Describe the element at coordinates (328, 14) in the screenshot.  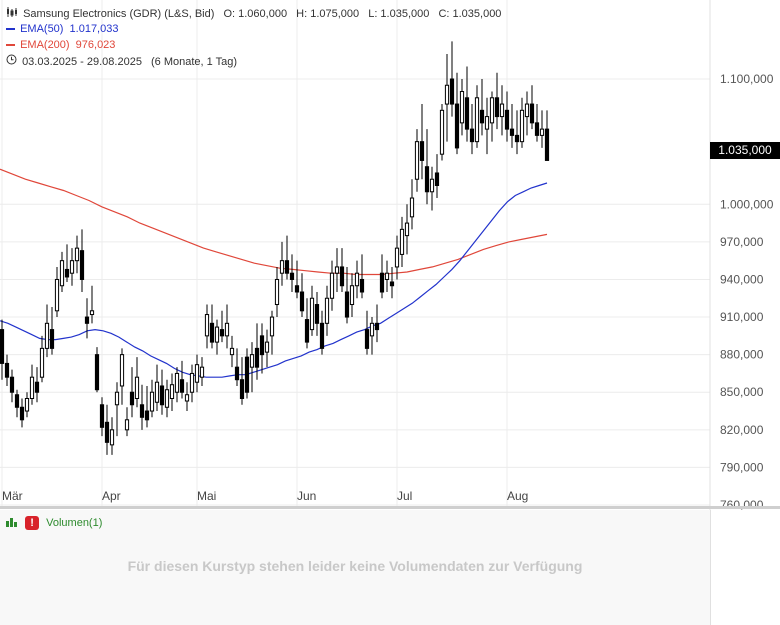
I see `high-value: H: 1.075,000` at that location.